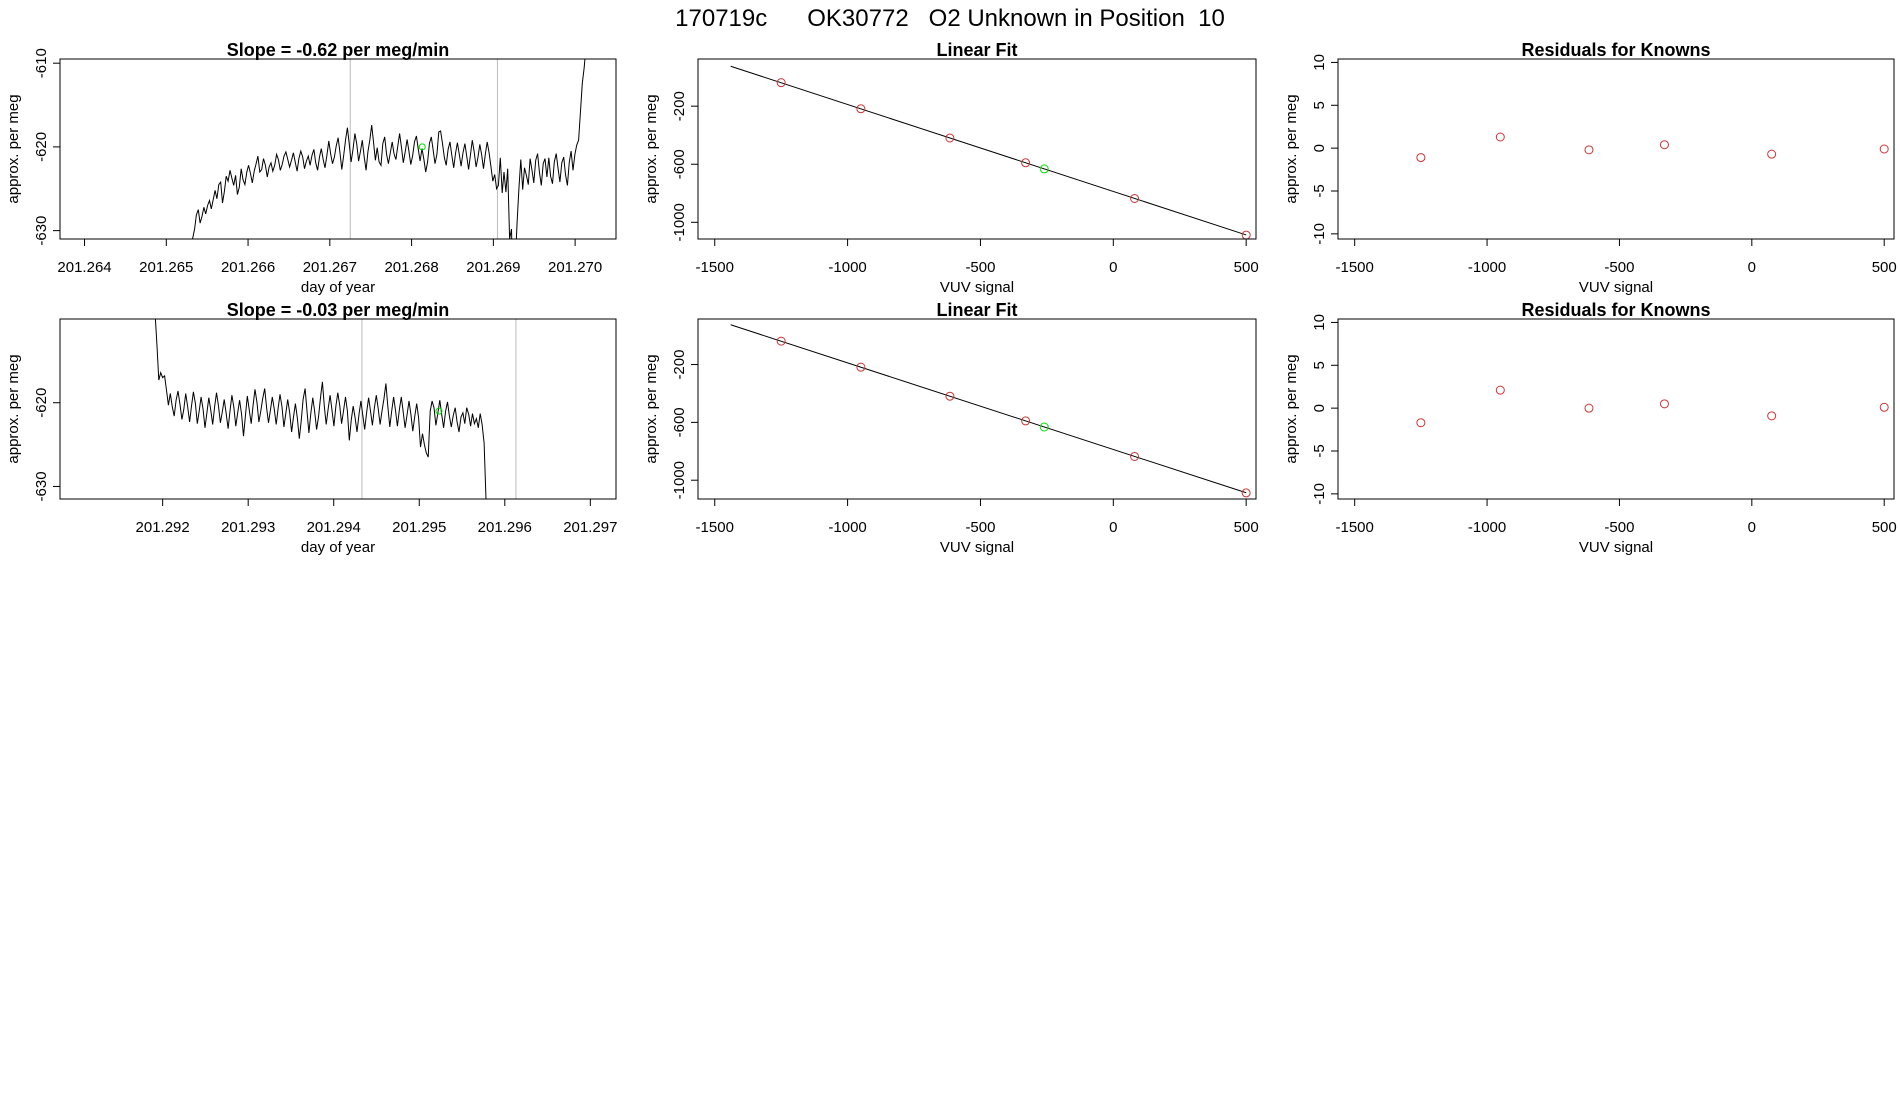 Image resolution: width=1900 pixels, height=1100 pixels. I want to click on x-tick-label: 201.267, so click(330, 267).